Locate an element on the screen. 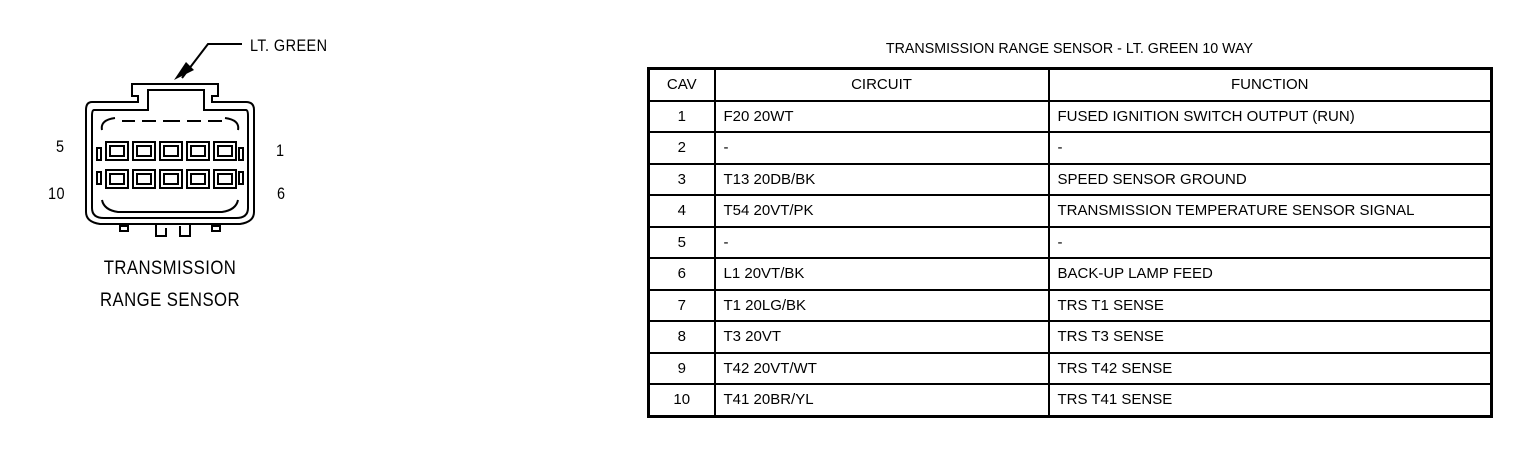 This screenshot has width=1536, height=452. table-header-row: CAV CIRCUIT FUNCTION is located at coordinates (1070, 84).